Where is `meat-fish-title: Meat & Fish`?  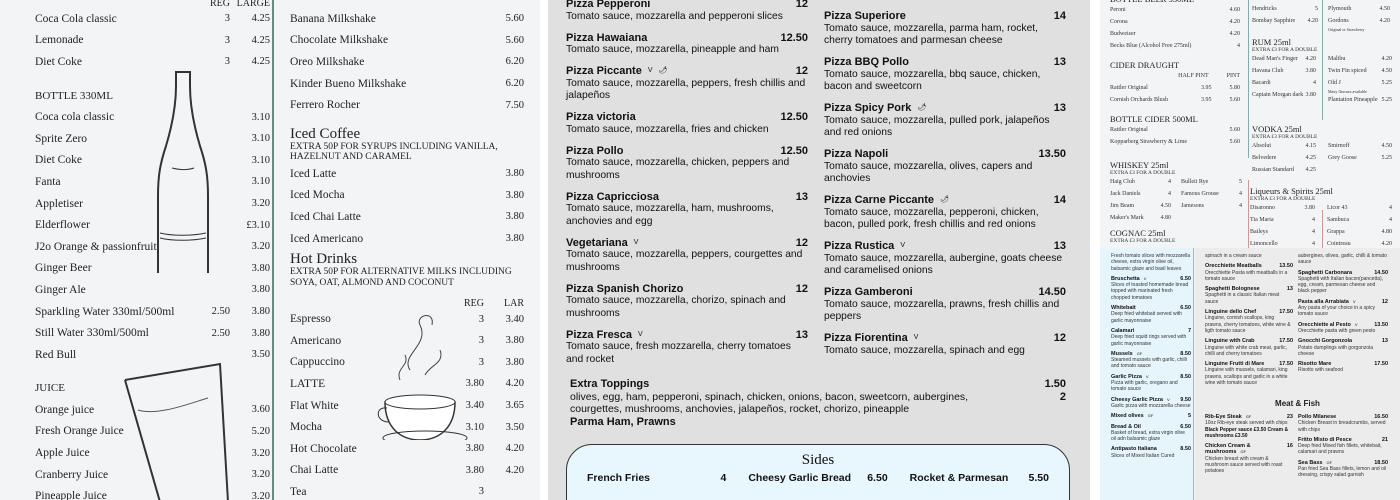 meat-fish-title: Meat & Fish is located at coordinates (1297, 403).